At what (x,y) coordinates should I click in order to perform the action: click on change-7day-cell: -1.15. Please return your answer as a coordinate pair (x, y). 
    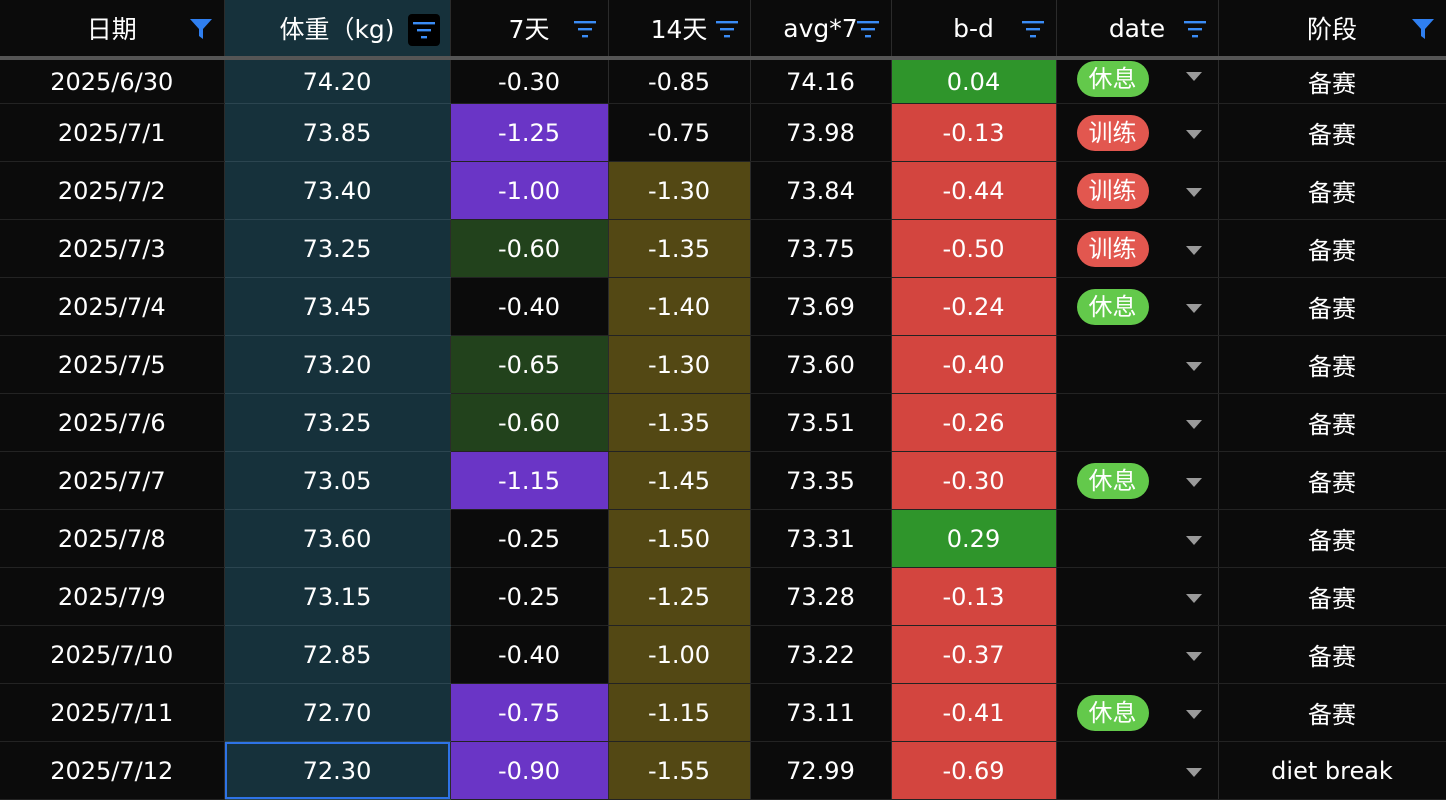
    Looking at the image, I should click on (529, 480).